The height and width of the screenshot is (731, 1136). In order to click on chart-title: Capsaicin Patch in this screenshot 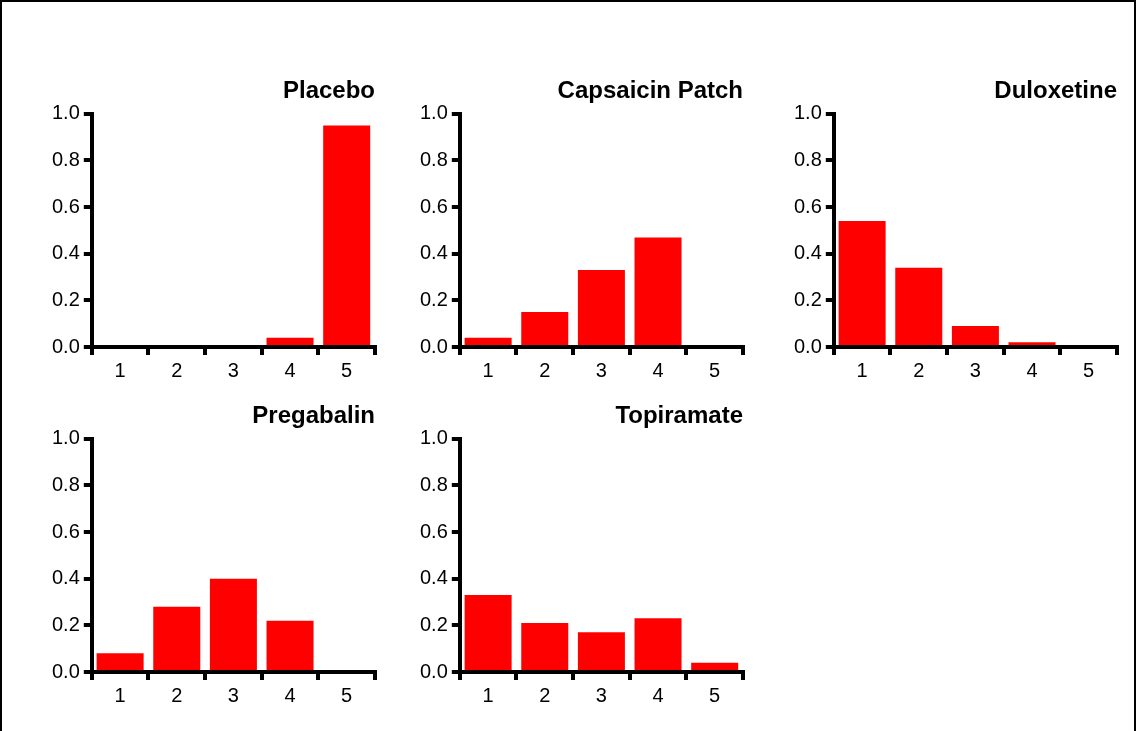, I will do `click(650, 90)`.